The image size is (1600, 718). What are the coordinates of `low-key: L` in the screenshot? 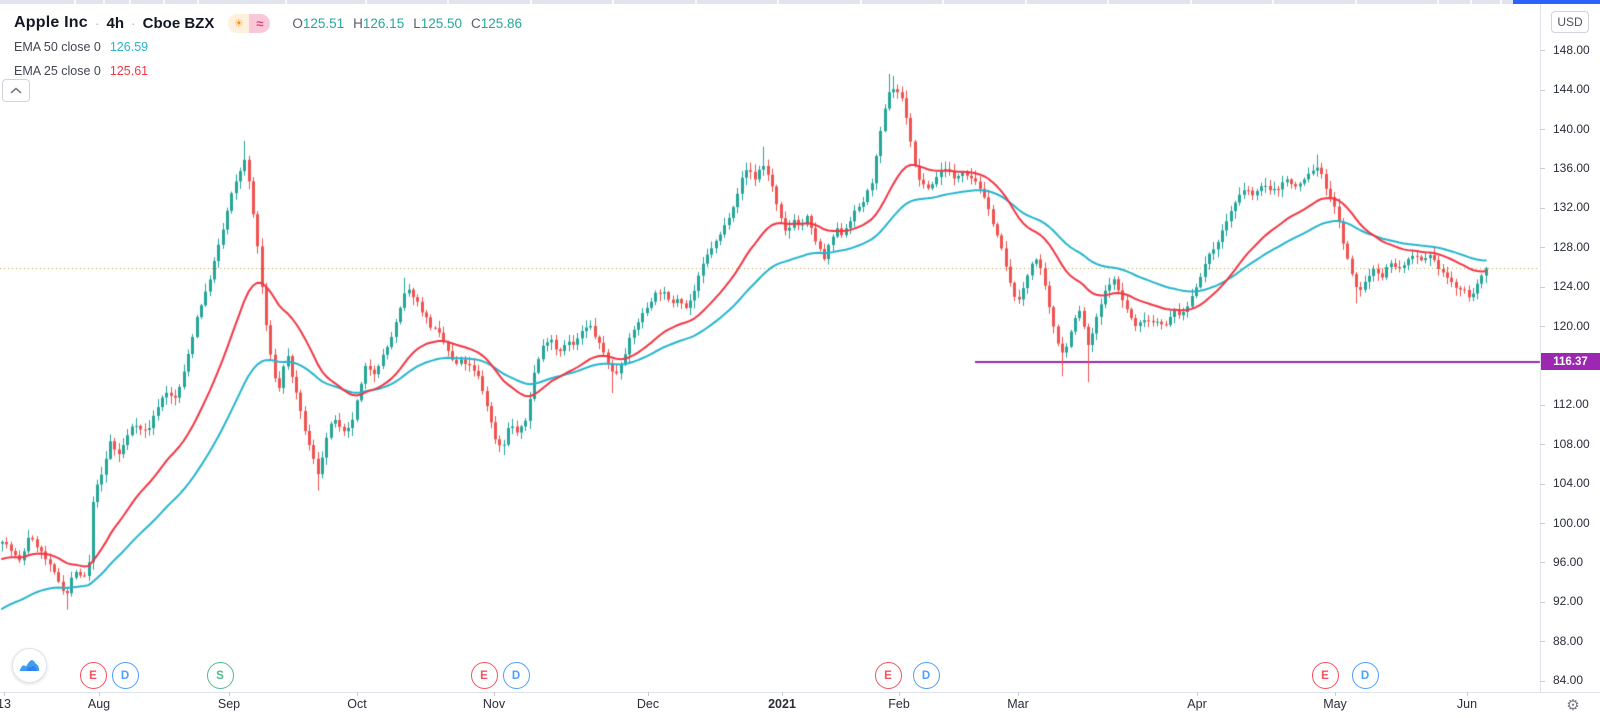 It's located at (417, 23).